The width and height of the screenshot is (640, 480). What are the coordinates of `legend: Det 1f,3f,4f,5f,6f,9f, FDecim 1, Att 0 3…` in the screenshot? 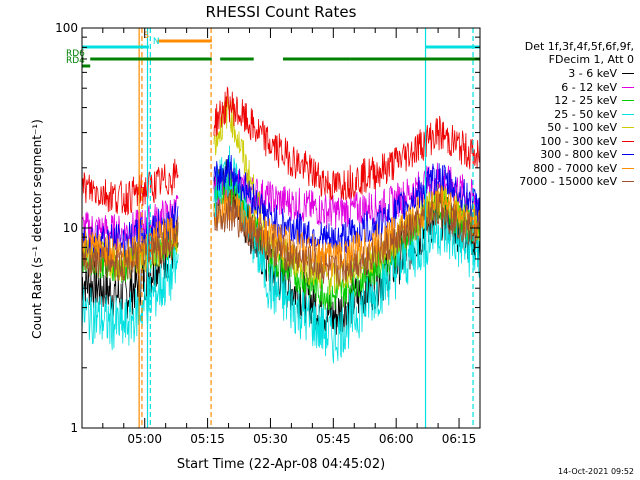 It's located at (560, 114).